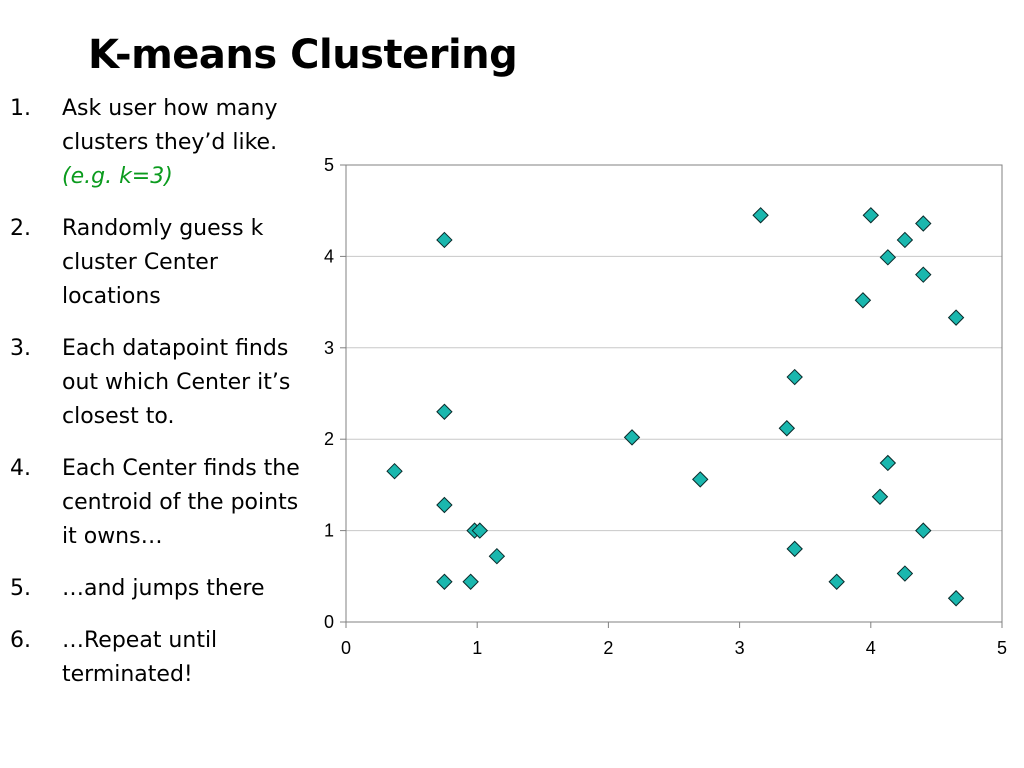 The height and width of the screenshot is (768, 1024). Describe the element at coordinates (163, 588) in the screenshot. I see `step-text: …and jumps there` at that location.